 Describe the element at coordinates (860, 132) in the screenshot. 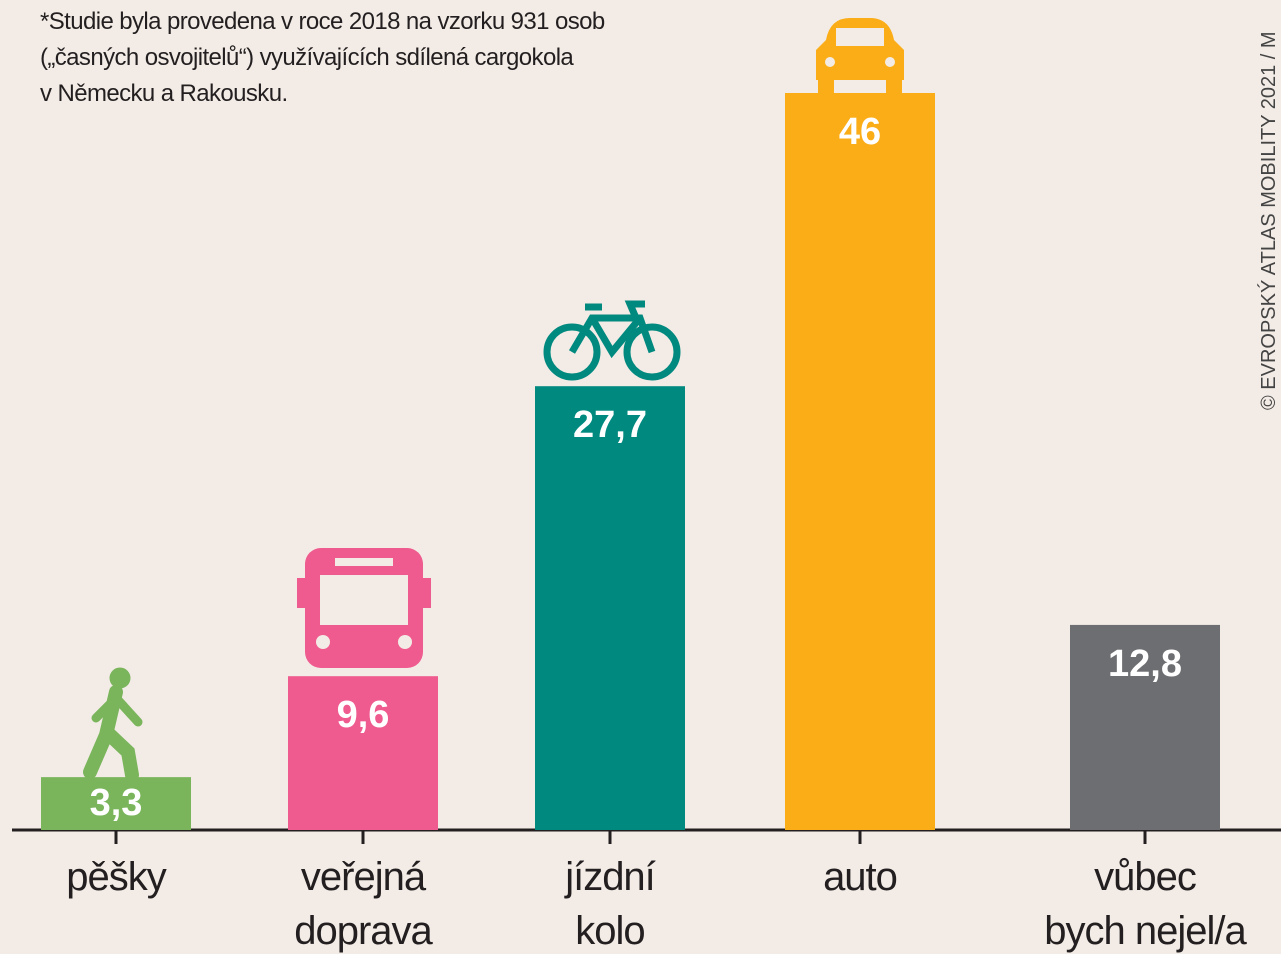

I see `value-label: 46` at that location.